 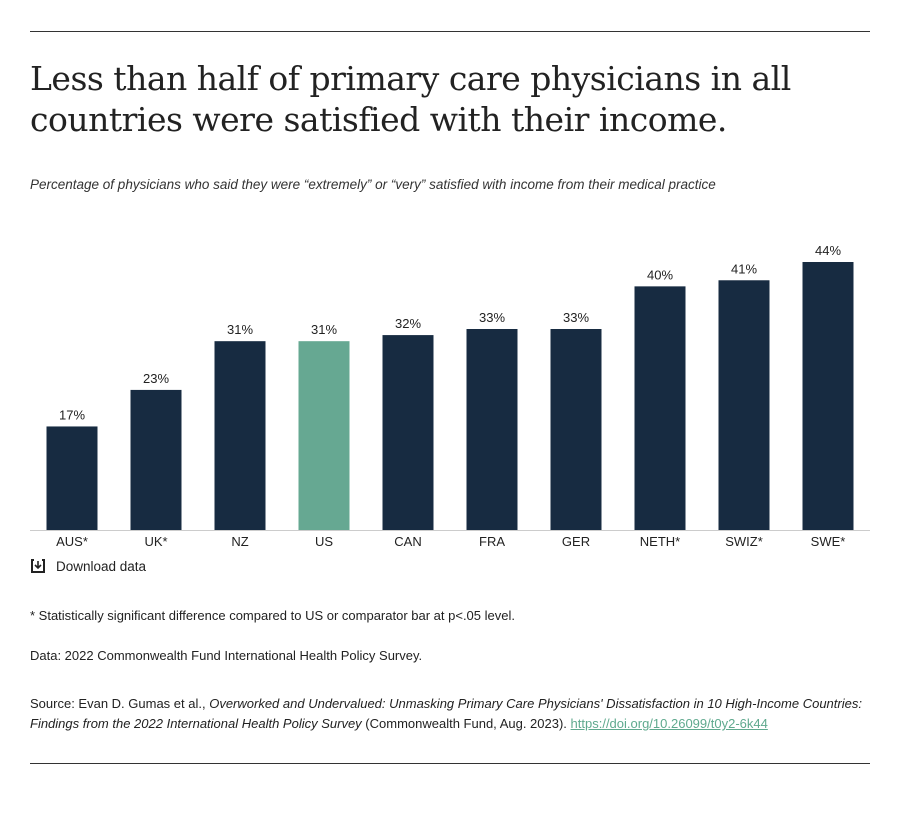 What do you see at coordinates (450, 763) in the screenshot?
I see `bottom-rule` at bounding box center [450, 763].